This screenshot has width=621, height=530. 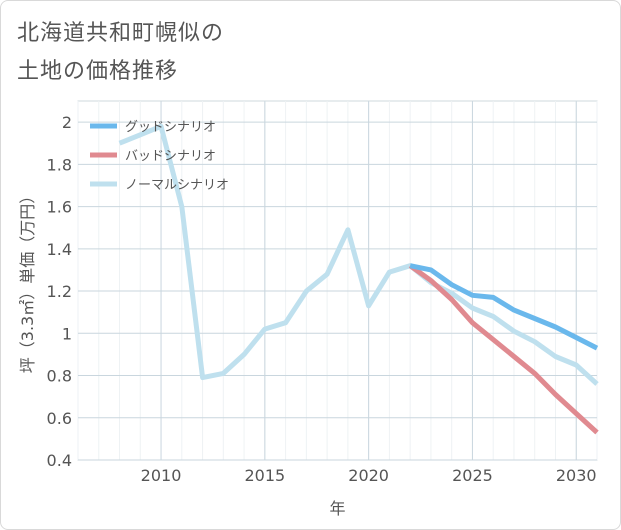 What do you see at coordinates (177, 185) in the screenshot?
I see `legend-label: ノーマルシナリオ` at bounding box center [177, 185].